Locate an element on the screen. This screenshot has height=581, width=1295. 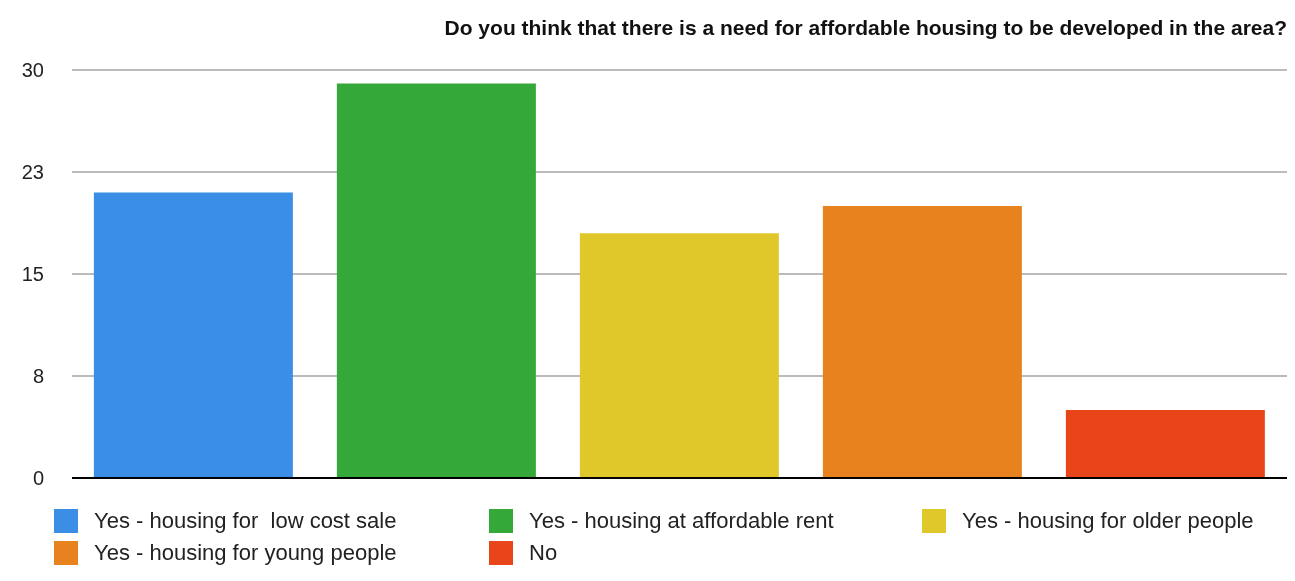
legend-label: Yes - housing for low cost sale is located at coordinates (245, 521).